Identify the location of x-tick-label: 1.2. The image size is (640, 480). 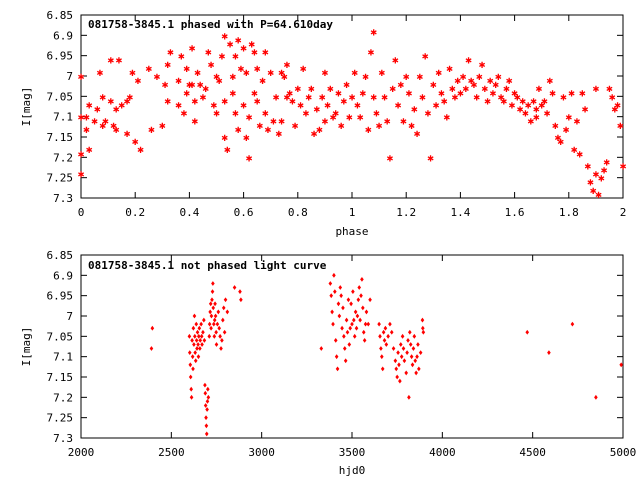
(406, 212).